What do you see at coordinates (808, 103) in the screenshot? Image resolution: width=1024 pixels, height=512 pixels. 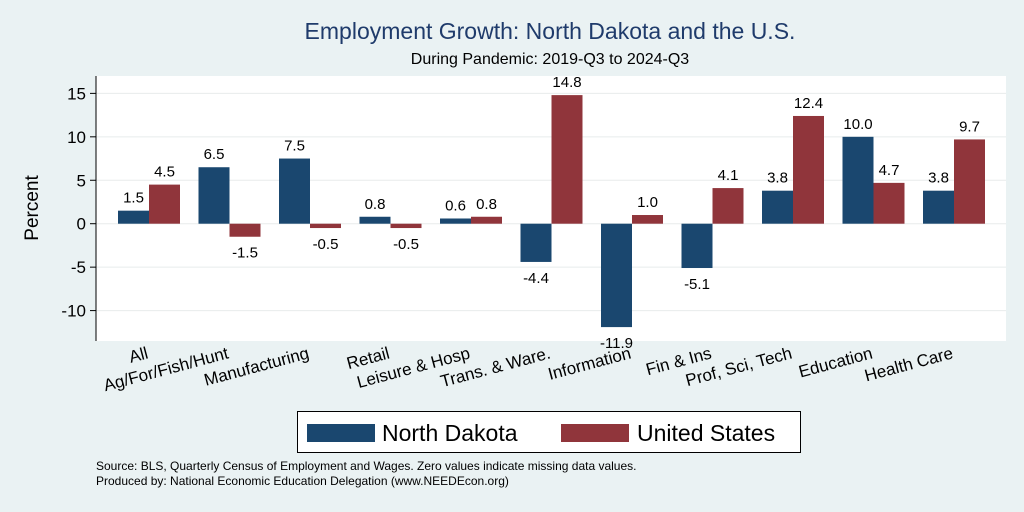 I see `data-label-united-states-prof-sci-tech: 12.4` at bounding box center [808, 103].